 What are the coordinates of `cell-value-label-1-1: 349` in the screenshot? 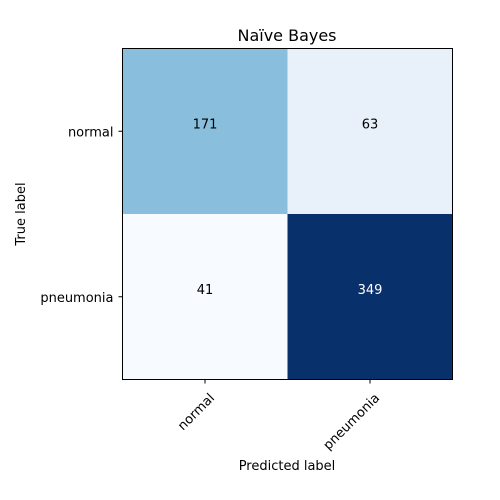 It's located at (370, 290).